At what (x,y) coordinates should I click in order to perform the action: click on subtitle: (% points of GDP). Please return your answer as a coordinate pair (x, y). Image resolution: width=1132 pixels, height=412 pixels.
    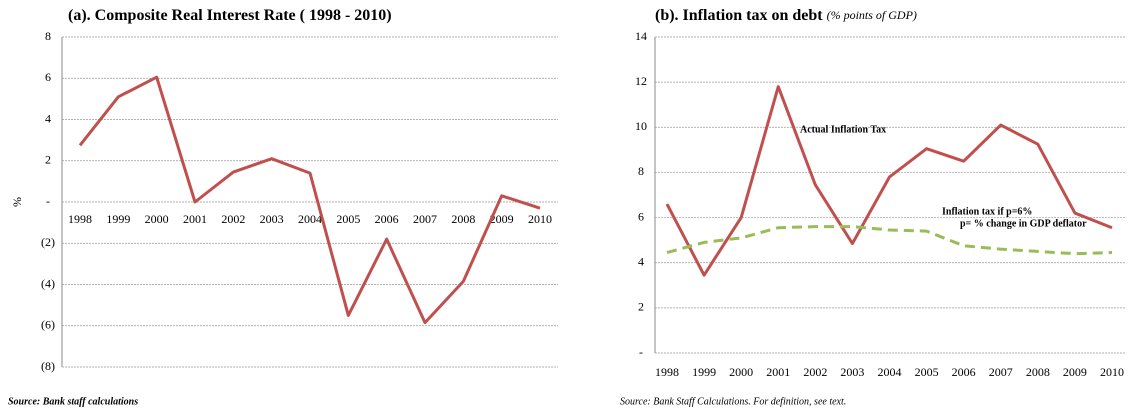
    Looking at the image, I should click on (872, 15).